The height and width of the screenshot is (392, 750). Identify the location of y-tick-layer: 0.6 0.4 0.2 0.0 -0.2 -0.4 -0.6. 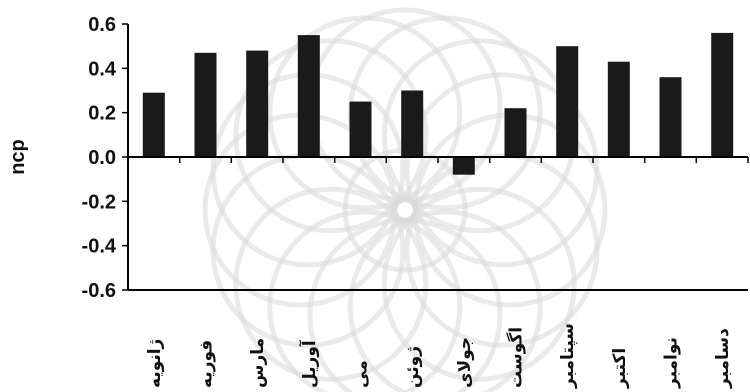
(105, 158).